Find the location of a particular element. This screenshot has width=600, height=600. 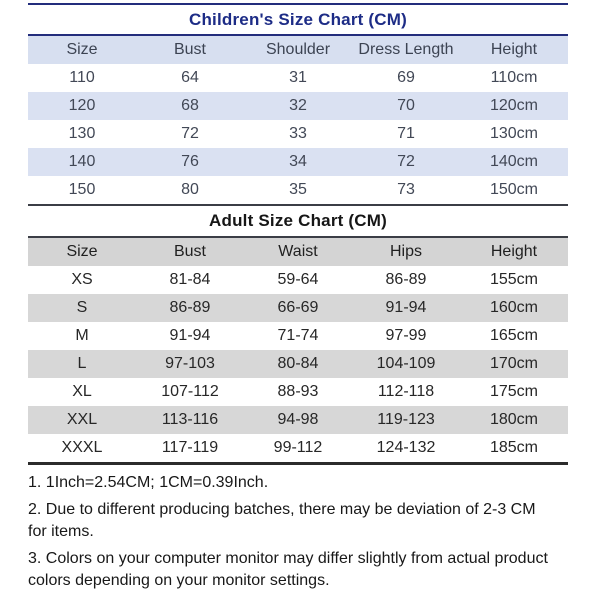

table-cell: 71-74 is located at coordinates (298, 335).